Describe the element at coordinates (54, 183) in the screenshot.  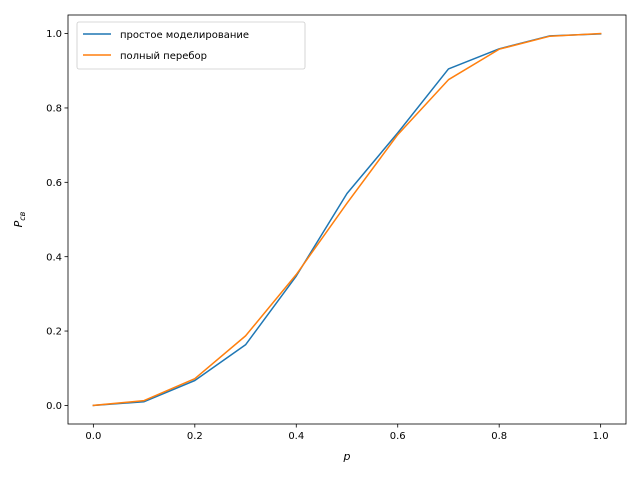
I see `y-tick-label: 0.6` at that location.